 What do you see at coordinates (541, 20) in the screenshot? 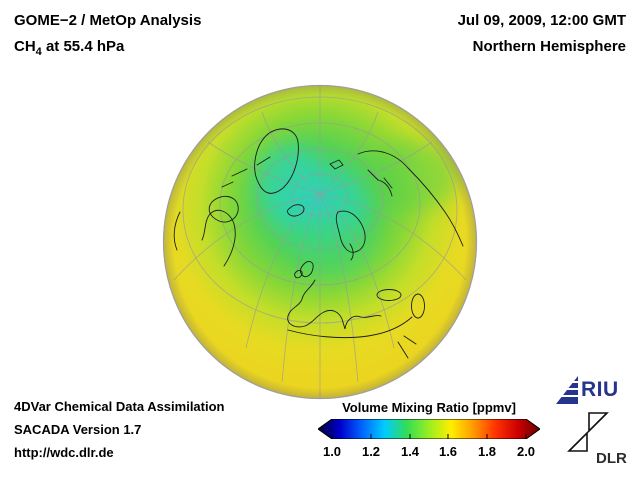
I see `datetime-label: Jul 09, 2009, 12:00 GMT` at bounding box center [541, 20].